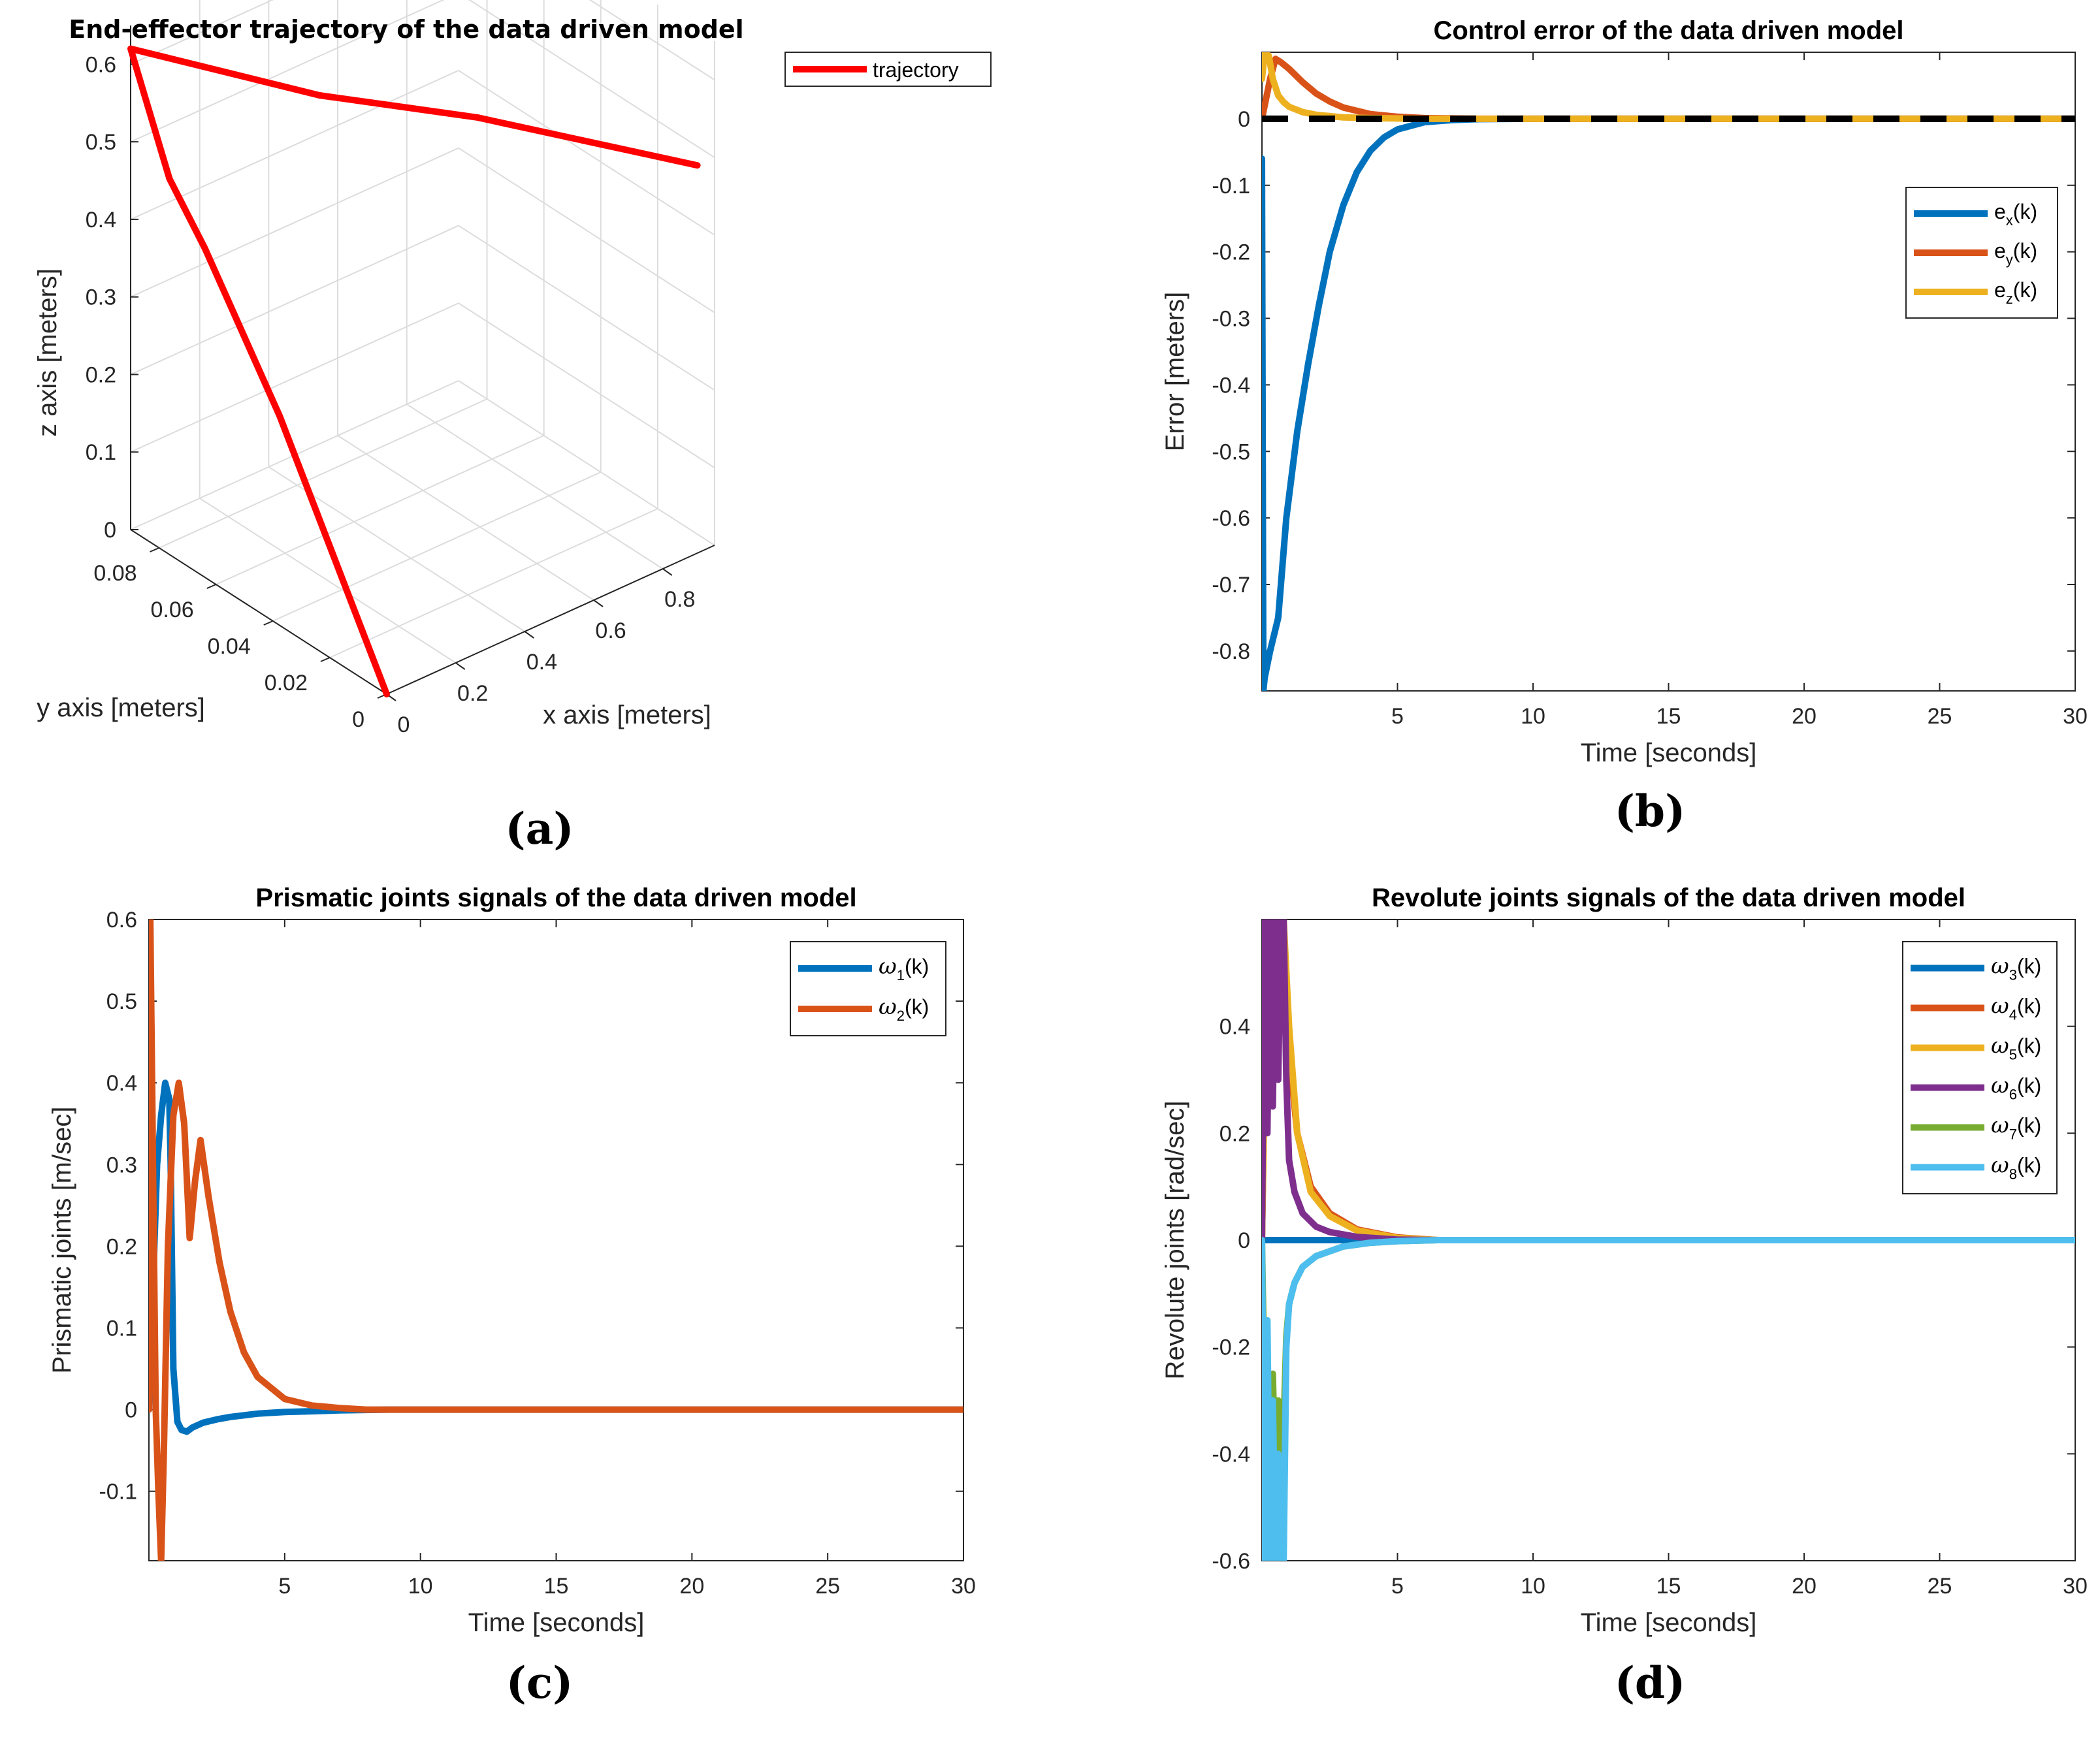  I want to click on x-tick-label: 5, so click(284, 1587).